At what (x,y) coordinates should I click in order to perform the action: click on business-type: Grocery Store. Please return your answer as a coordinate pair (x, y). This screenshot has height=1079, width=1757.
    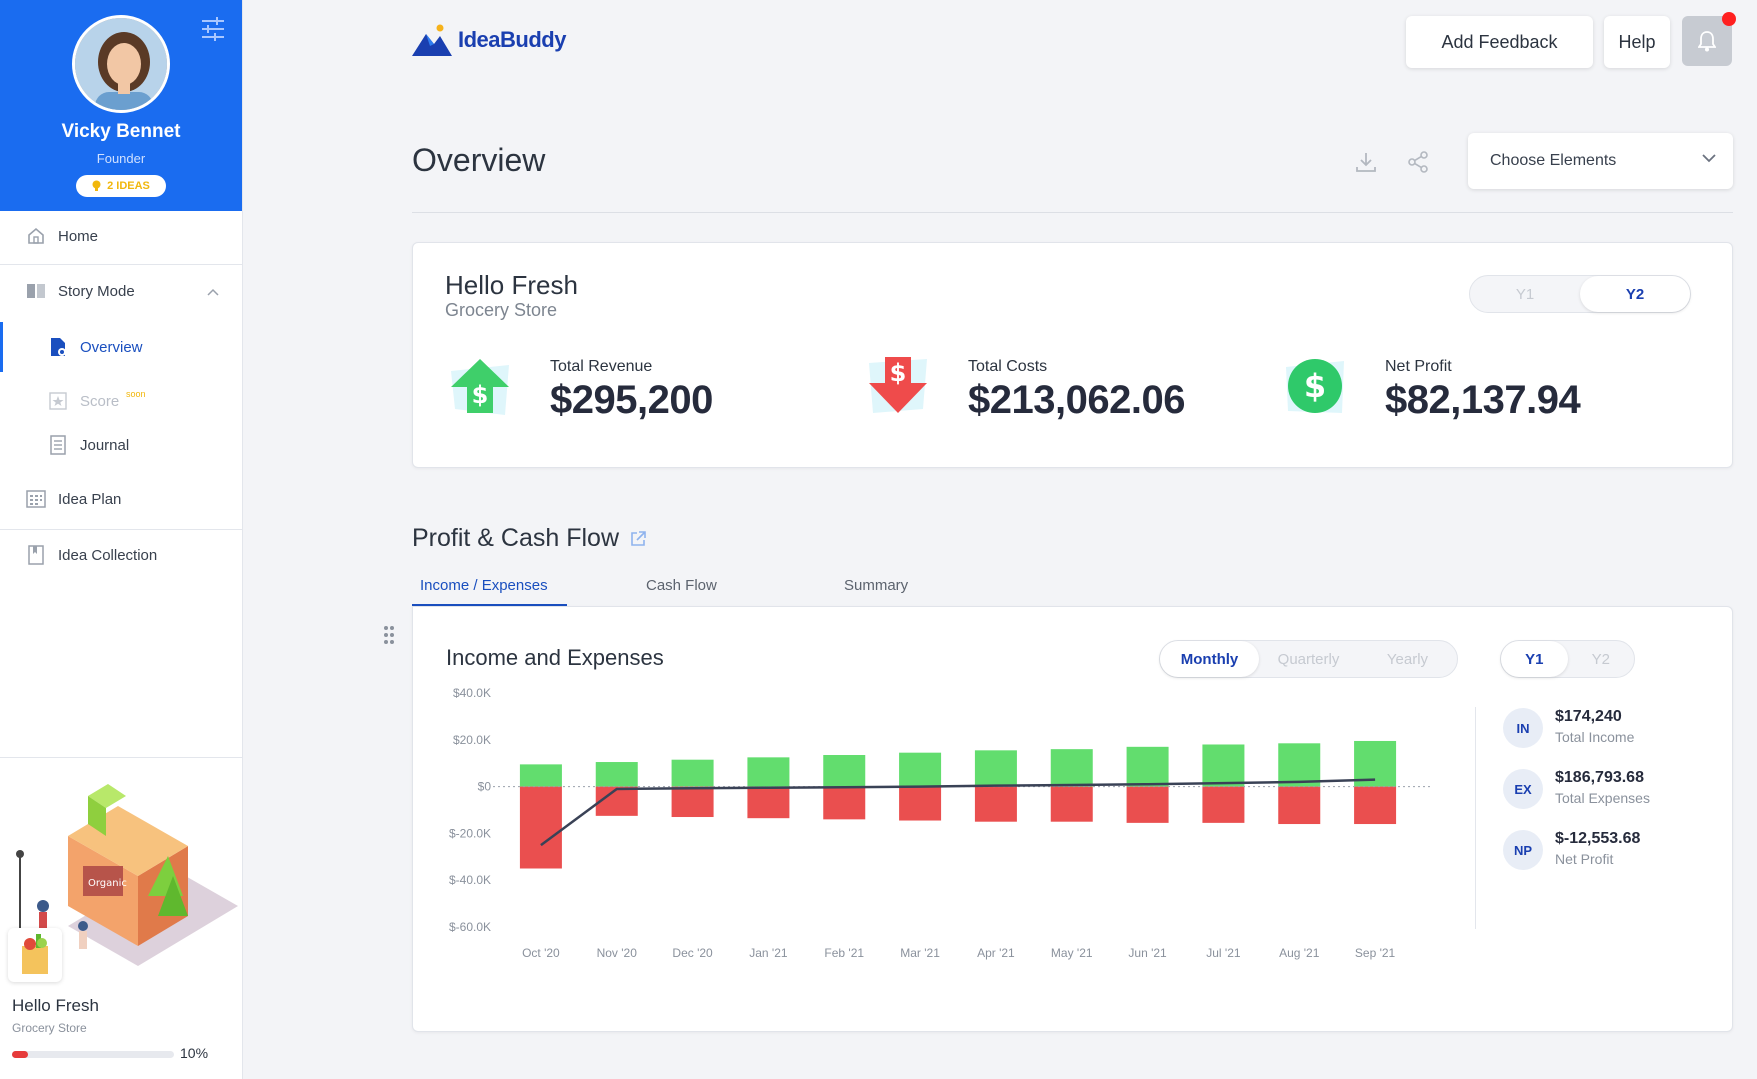
    Looking at the image, I should click on (501, 310).